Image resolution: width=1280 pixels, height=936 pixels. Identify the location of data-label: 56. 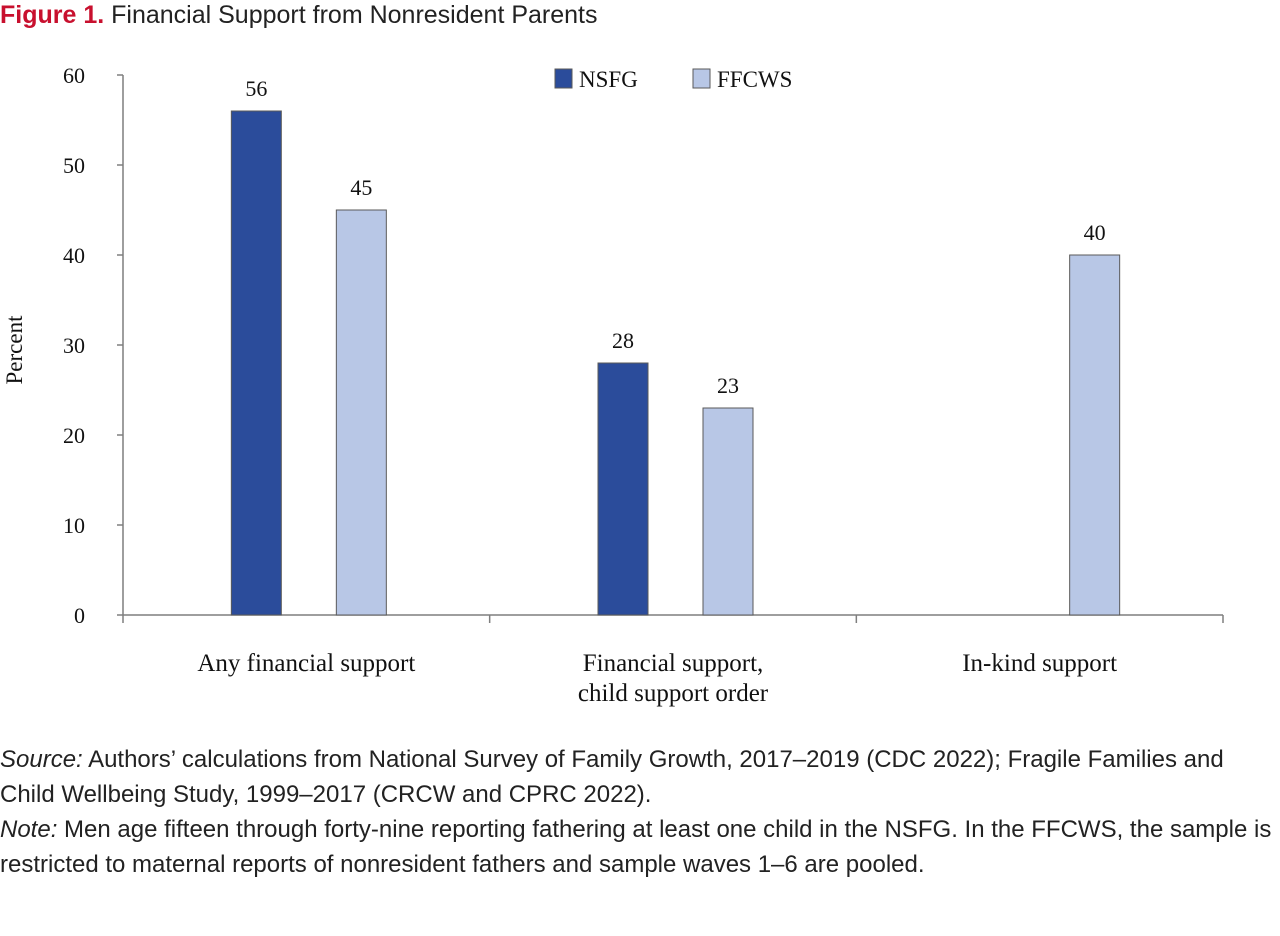
(256, 88).